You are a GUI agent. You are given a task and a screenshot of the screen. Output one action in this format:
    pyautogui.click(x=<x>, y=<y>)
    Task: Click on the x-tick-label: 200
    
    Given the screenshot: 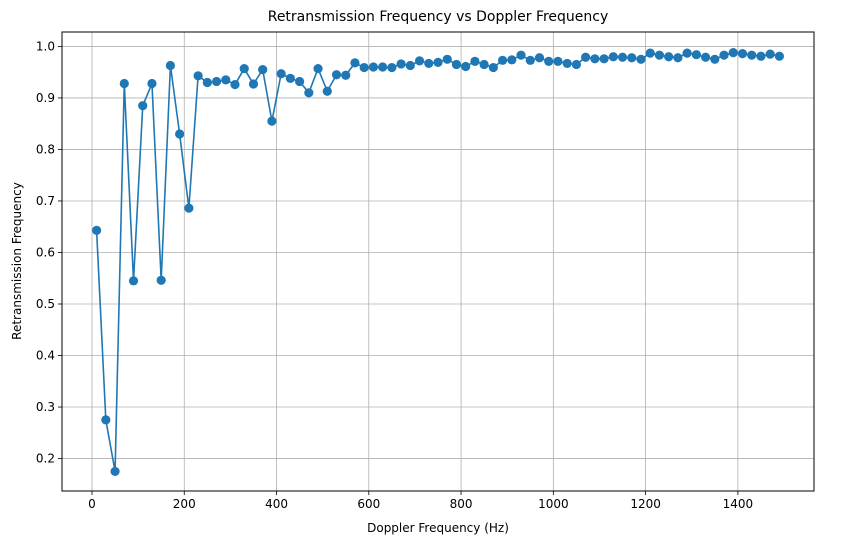 What is the action you would take?
    pyautogui.click(x=184, y=504)
    